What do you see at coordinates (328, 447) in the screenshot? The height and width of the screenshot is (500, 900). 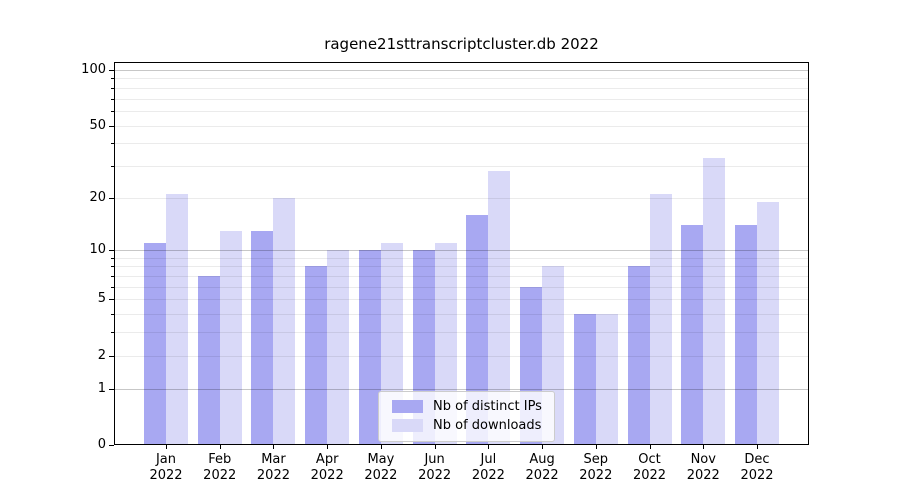 I see `x-tick-mark-apr` at bounding box center [328, 447].